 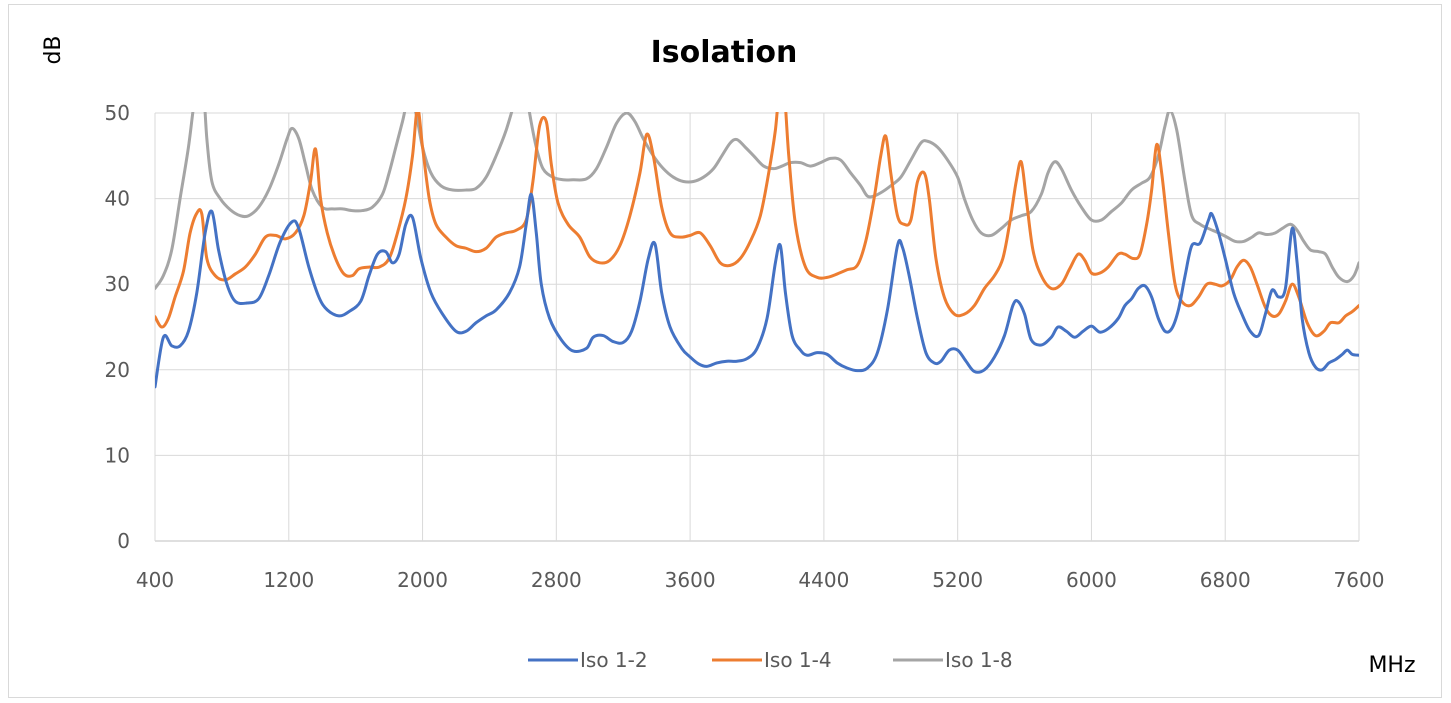 I want to click on x-tick-label: 7600, so click(x=1359, y=580).